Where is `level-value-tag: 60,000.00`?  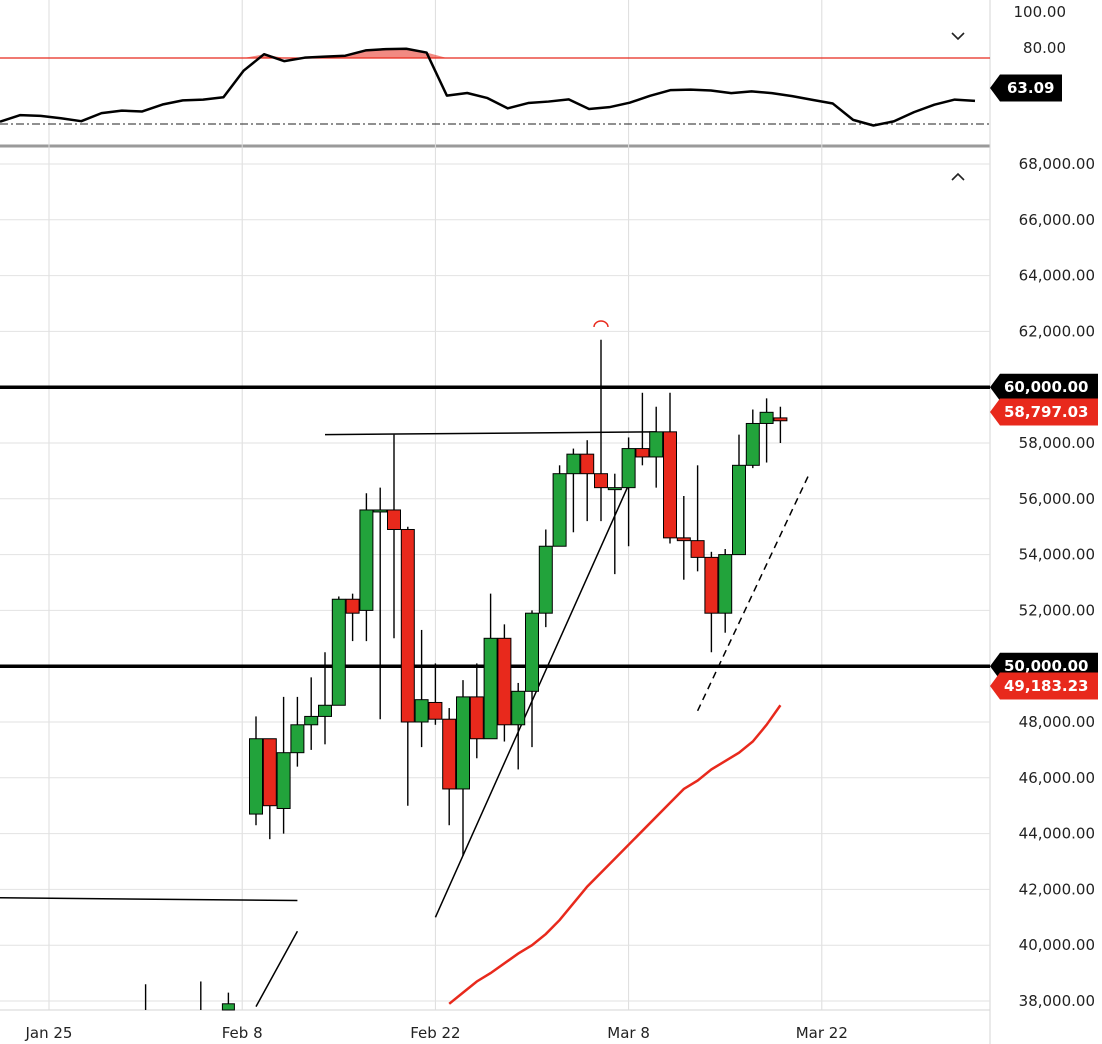 level-value-tag: 60,000.00 is located at coordinates (1044, 387).